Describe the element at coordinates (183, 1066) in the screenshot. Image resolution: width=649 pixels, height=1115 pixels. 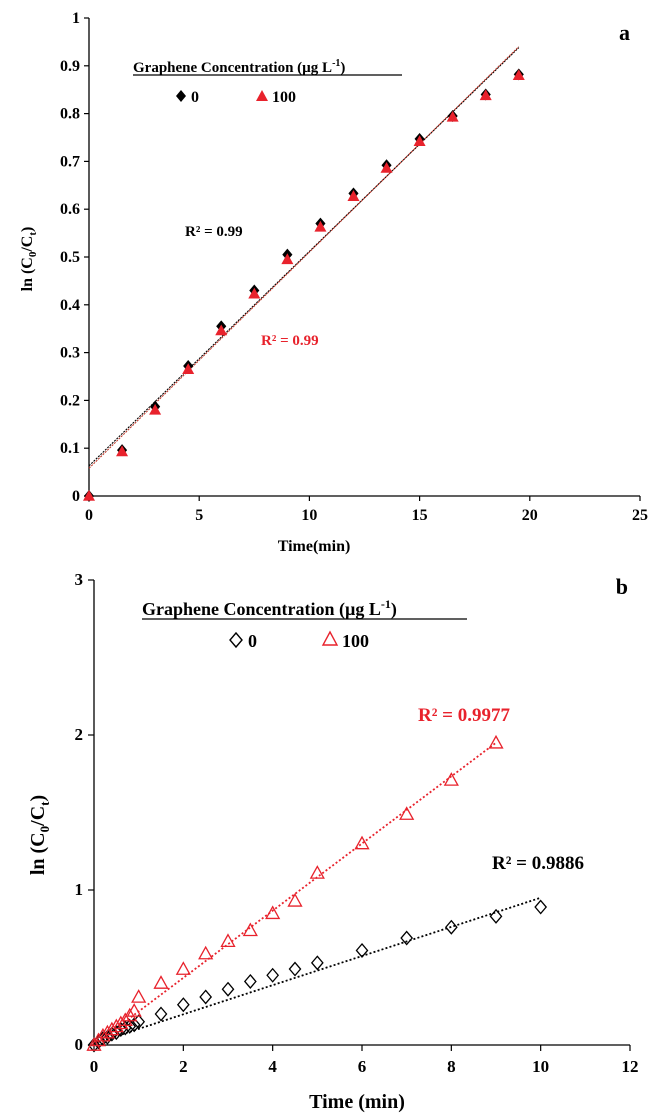
I see `panel-b-x-tick-label: 2` at that location.